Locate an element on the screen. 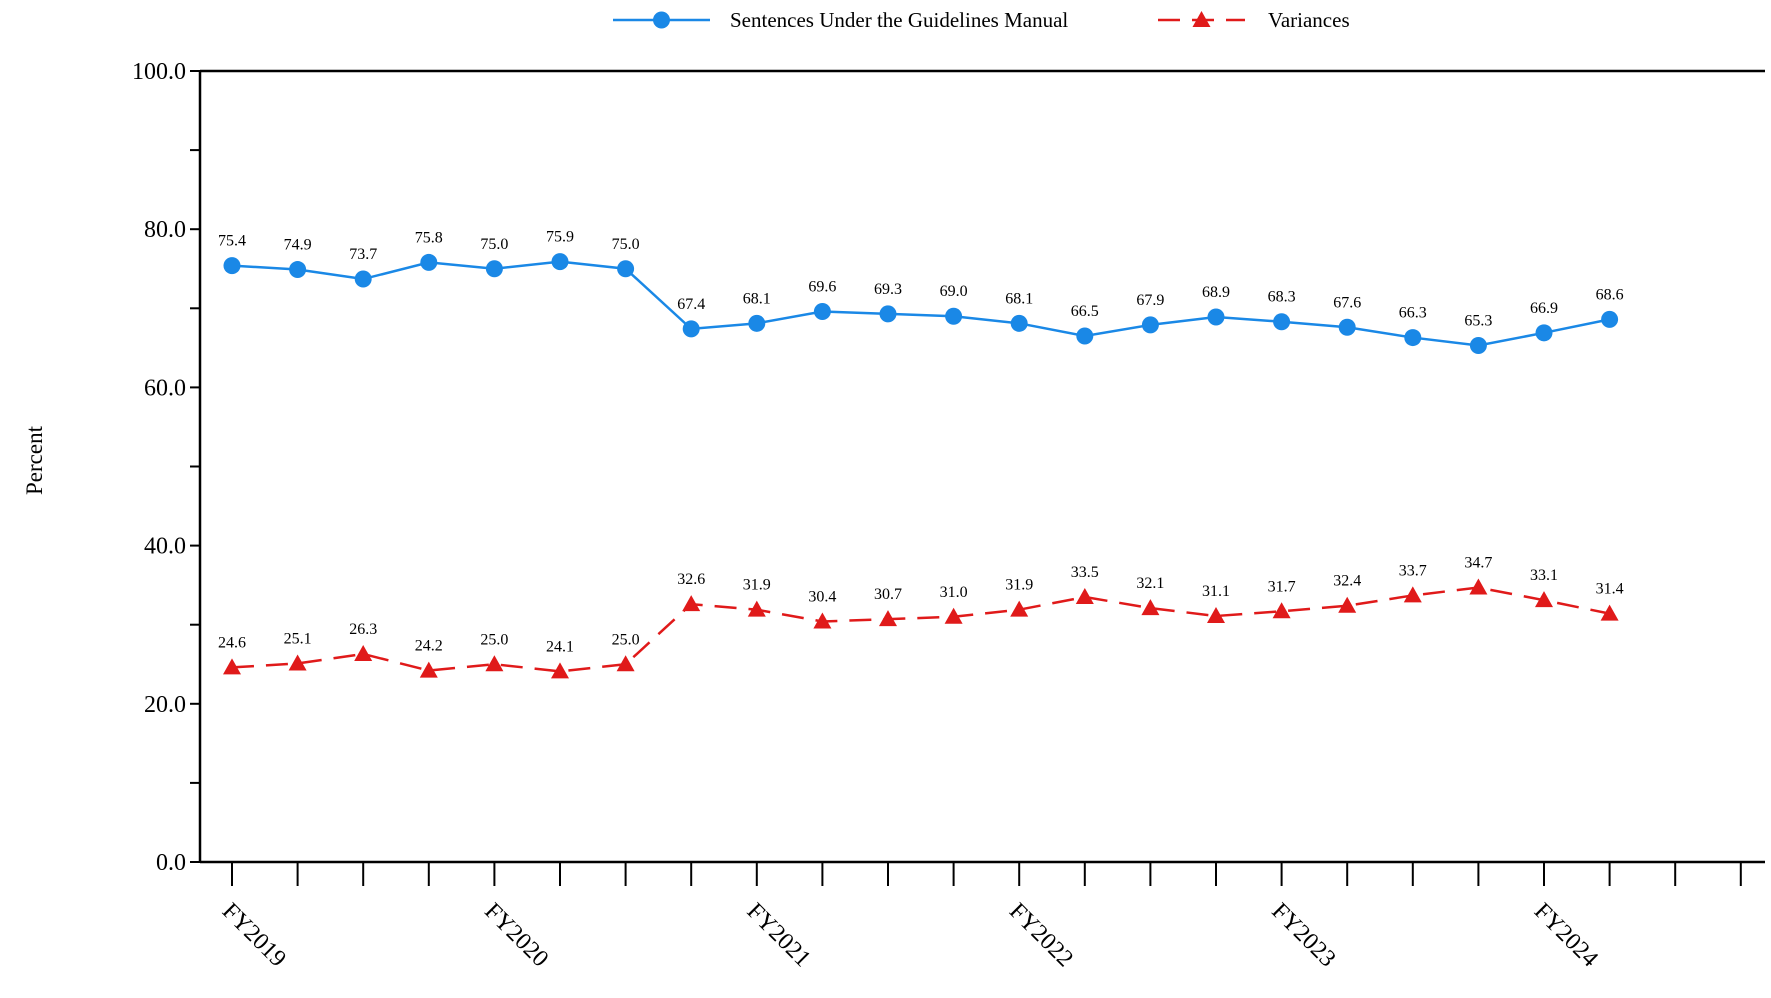  data-label: 66.5 is located at coordinates (1085, 311).